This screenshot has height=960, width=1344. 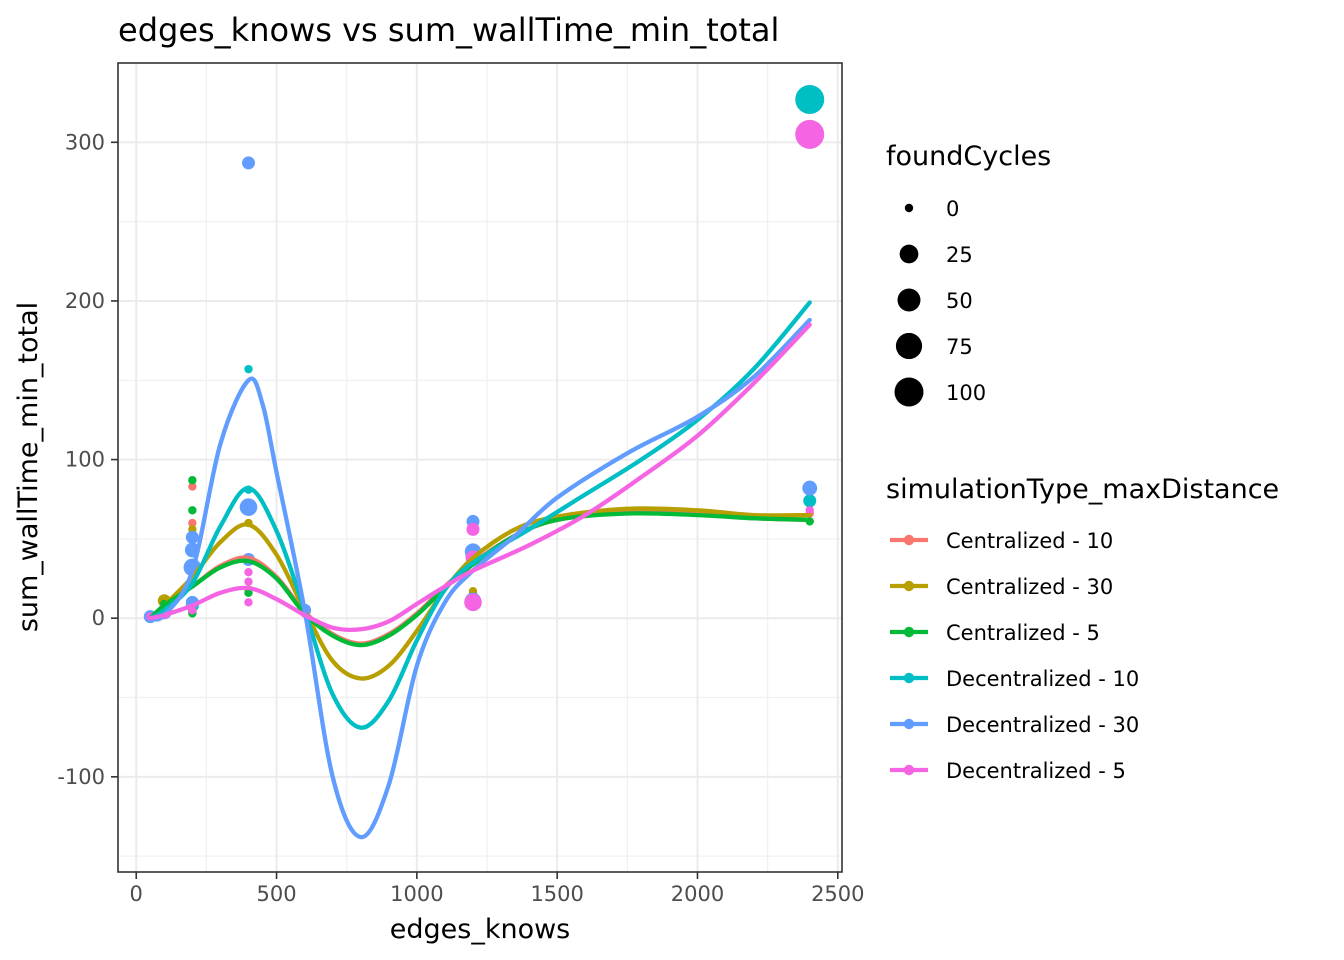 I want to click on x-tick-label: 0, so click(x=136, y=894).